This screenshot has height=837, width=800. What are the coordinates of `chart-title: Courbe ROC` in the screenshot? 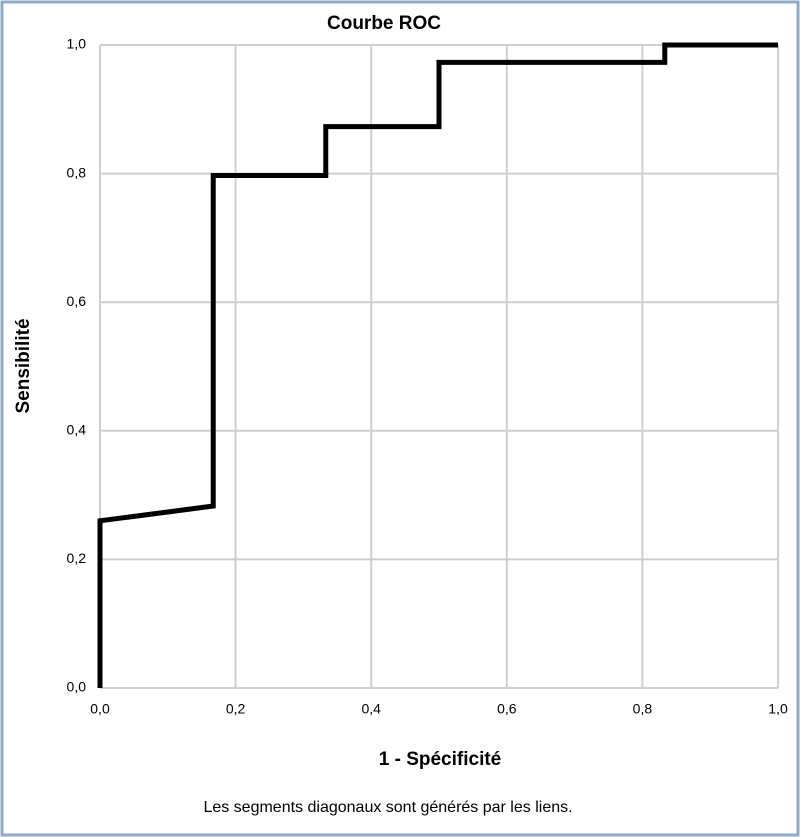 It's located at (384, 23).